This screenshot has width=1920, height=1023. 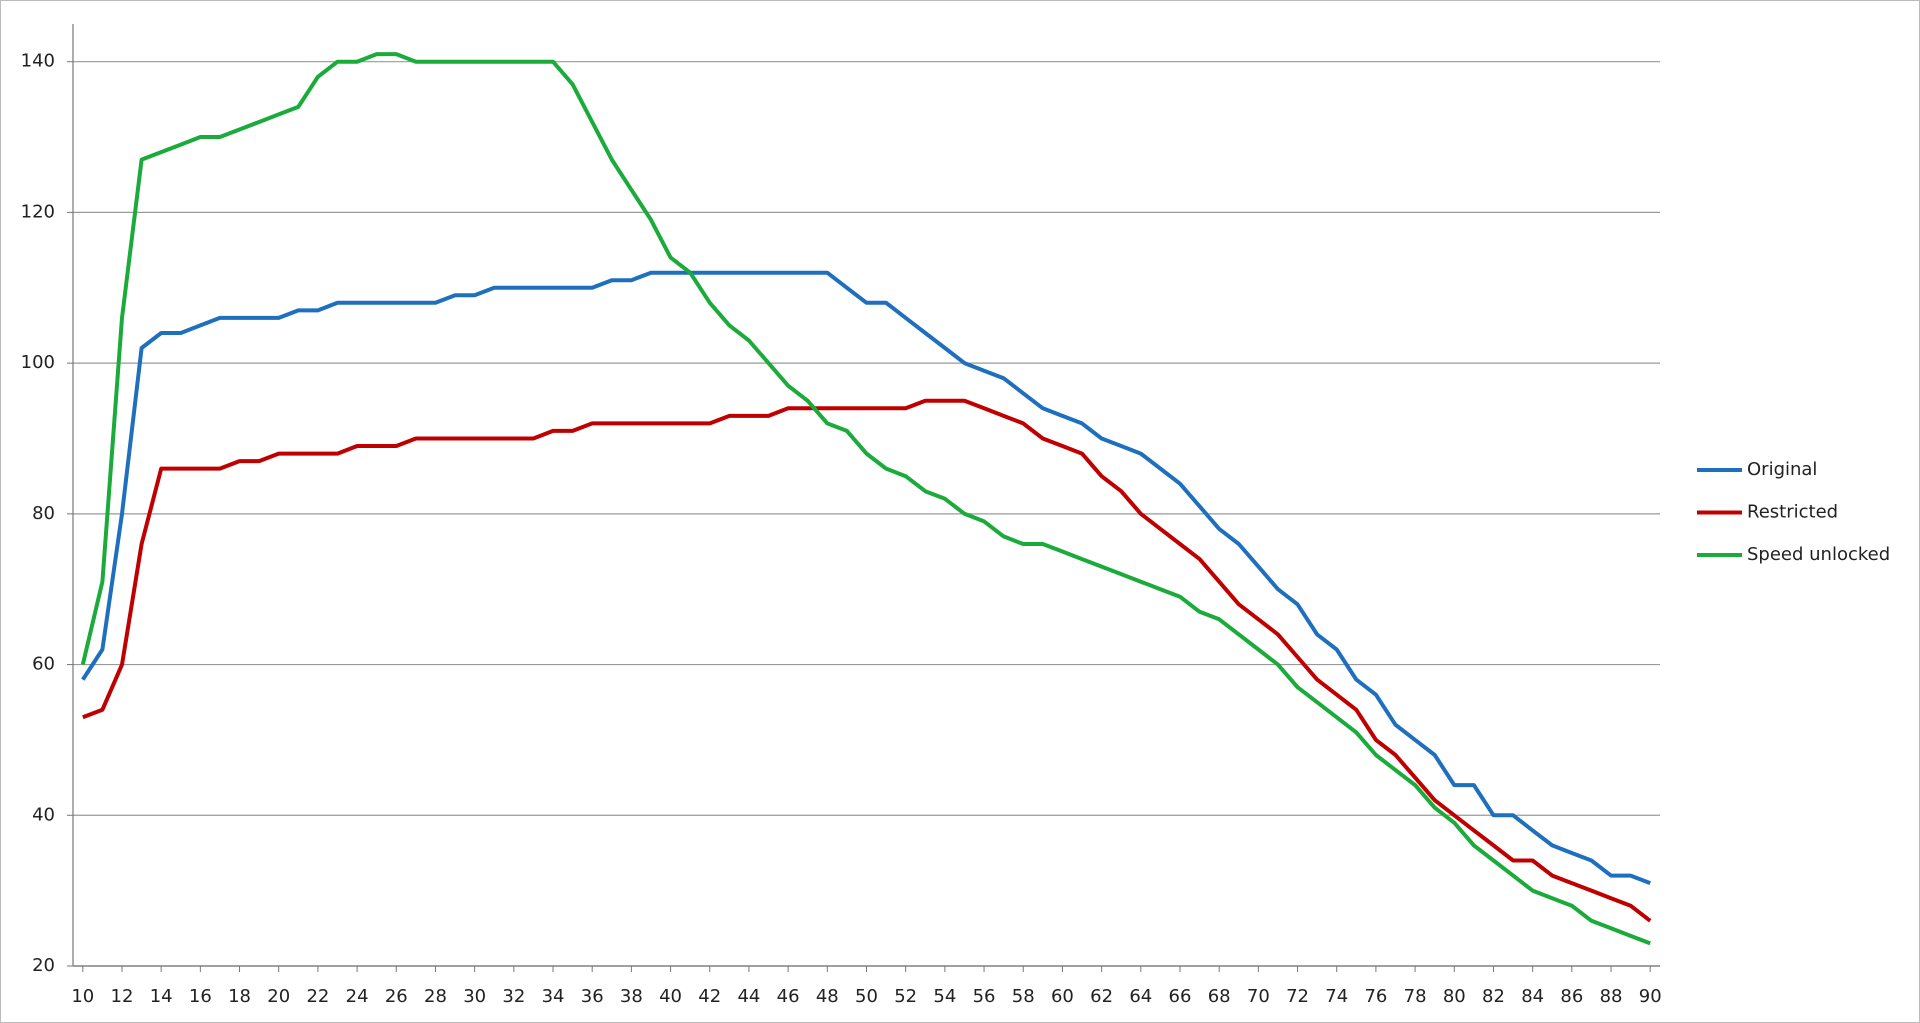 What do you see at coordinates (513, 996) in the screenshot?
I see `x-tick-label: 32` at bounding box center [513, 996].